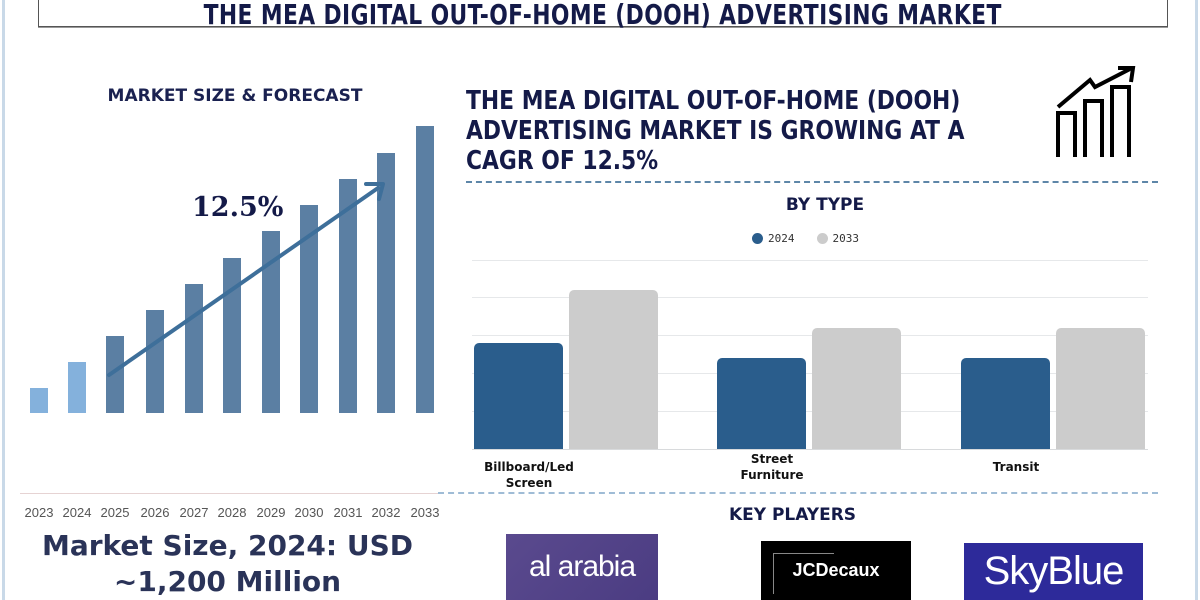  I want to click on legend-item-2033: 2033, so click(838, 238).